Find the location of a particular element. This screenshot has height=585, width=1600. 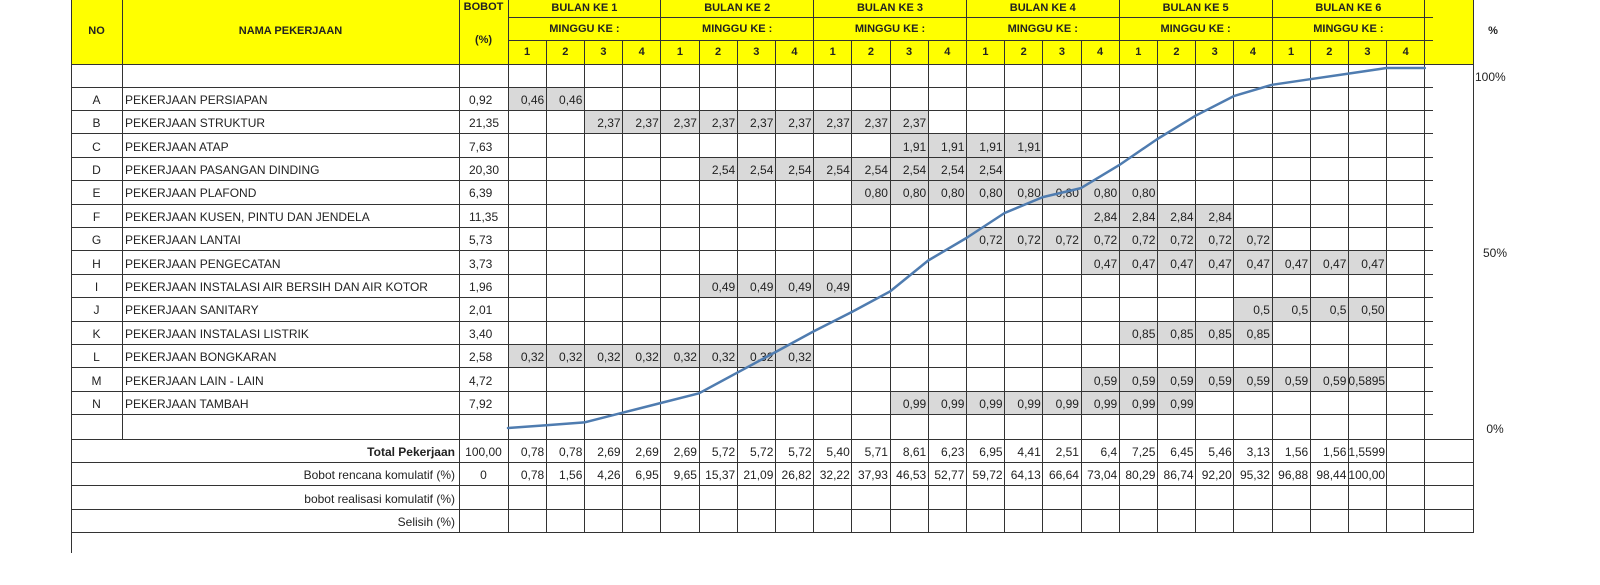

summary-value: 2,51 is located at coordinates (1067, 451).